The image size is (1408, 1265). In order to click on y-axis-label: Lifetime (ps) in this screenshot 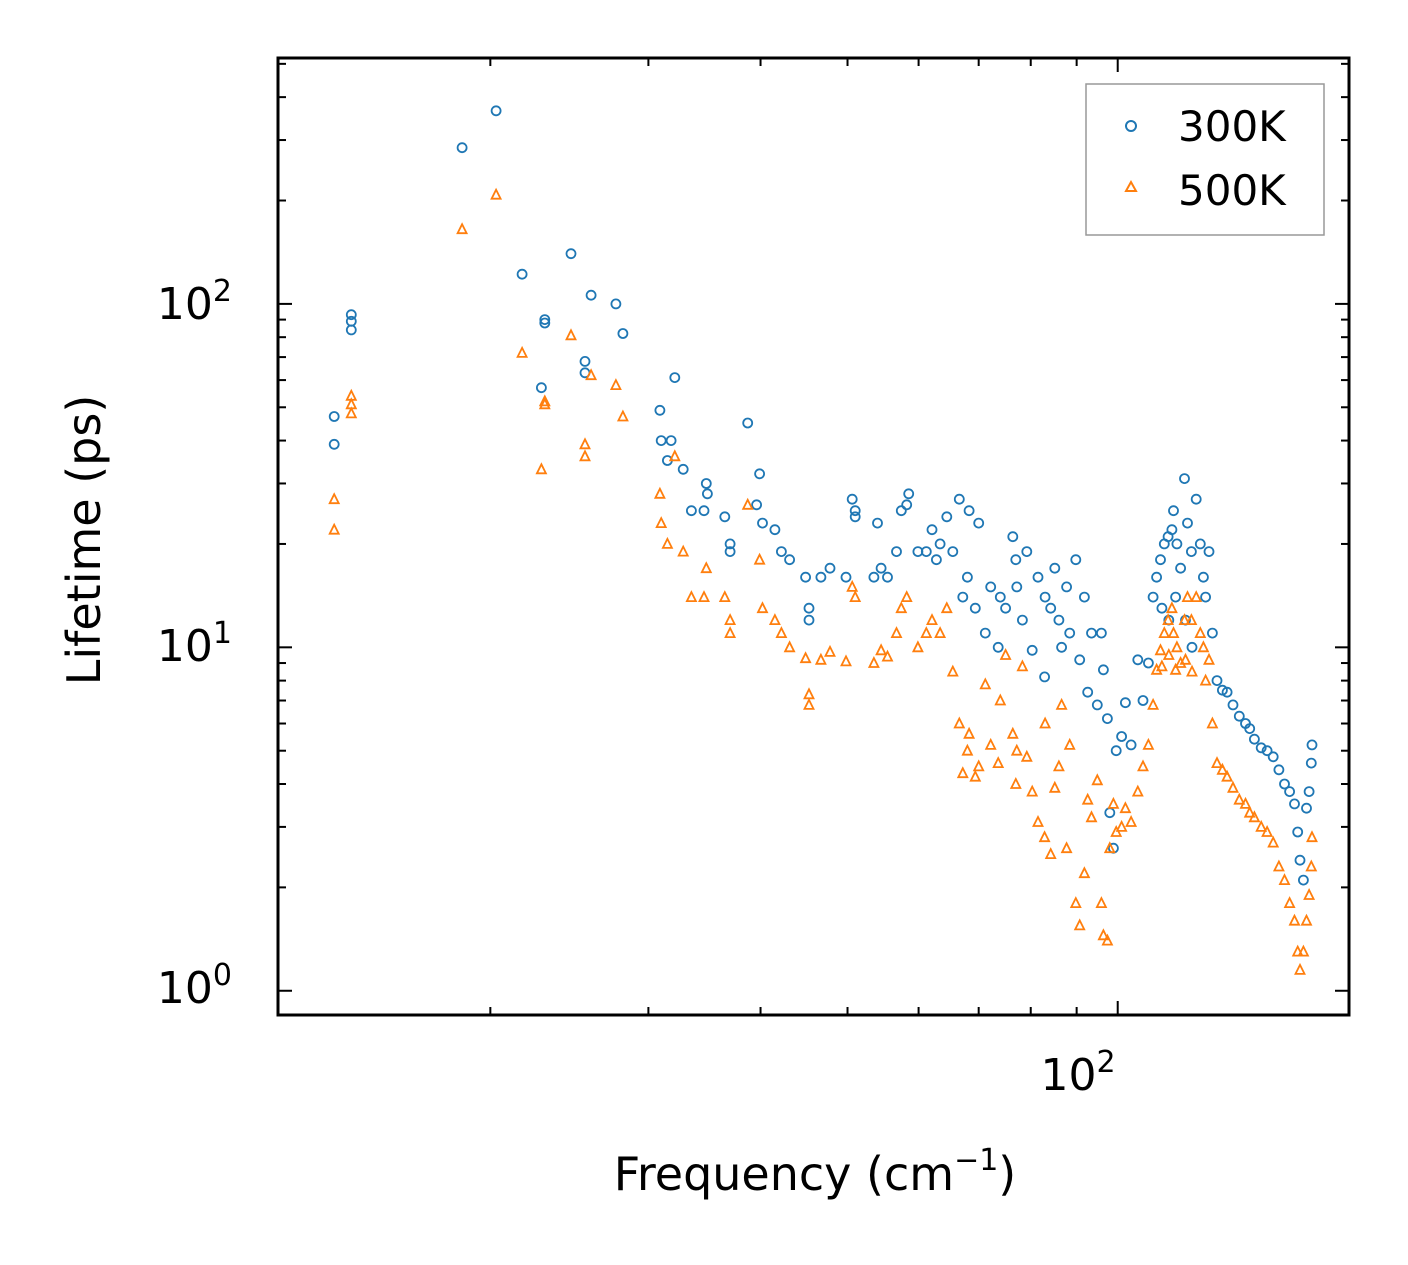, I will do `click(84, 540)`.